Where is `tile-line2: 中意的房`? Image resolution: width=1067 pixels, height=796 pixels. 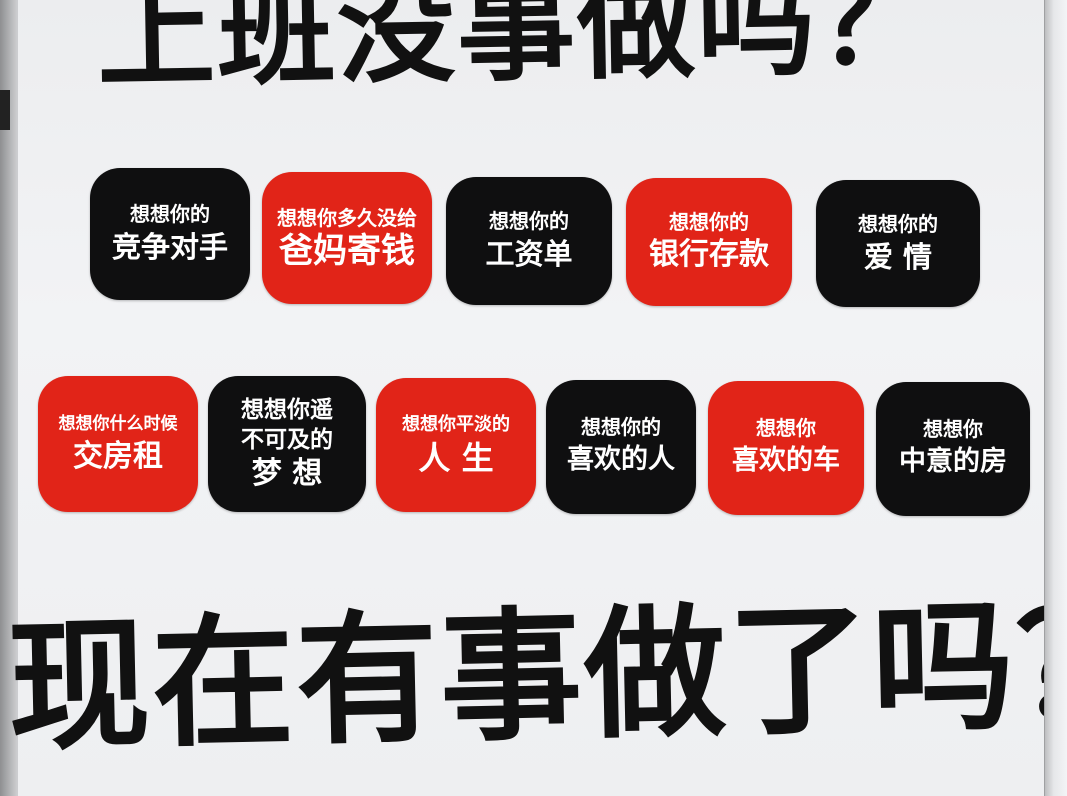 tile-line2: 中意的房 is located at coordinates (953, 461).